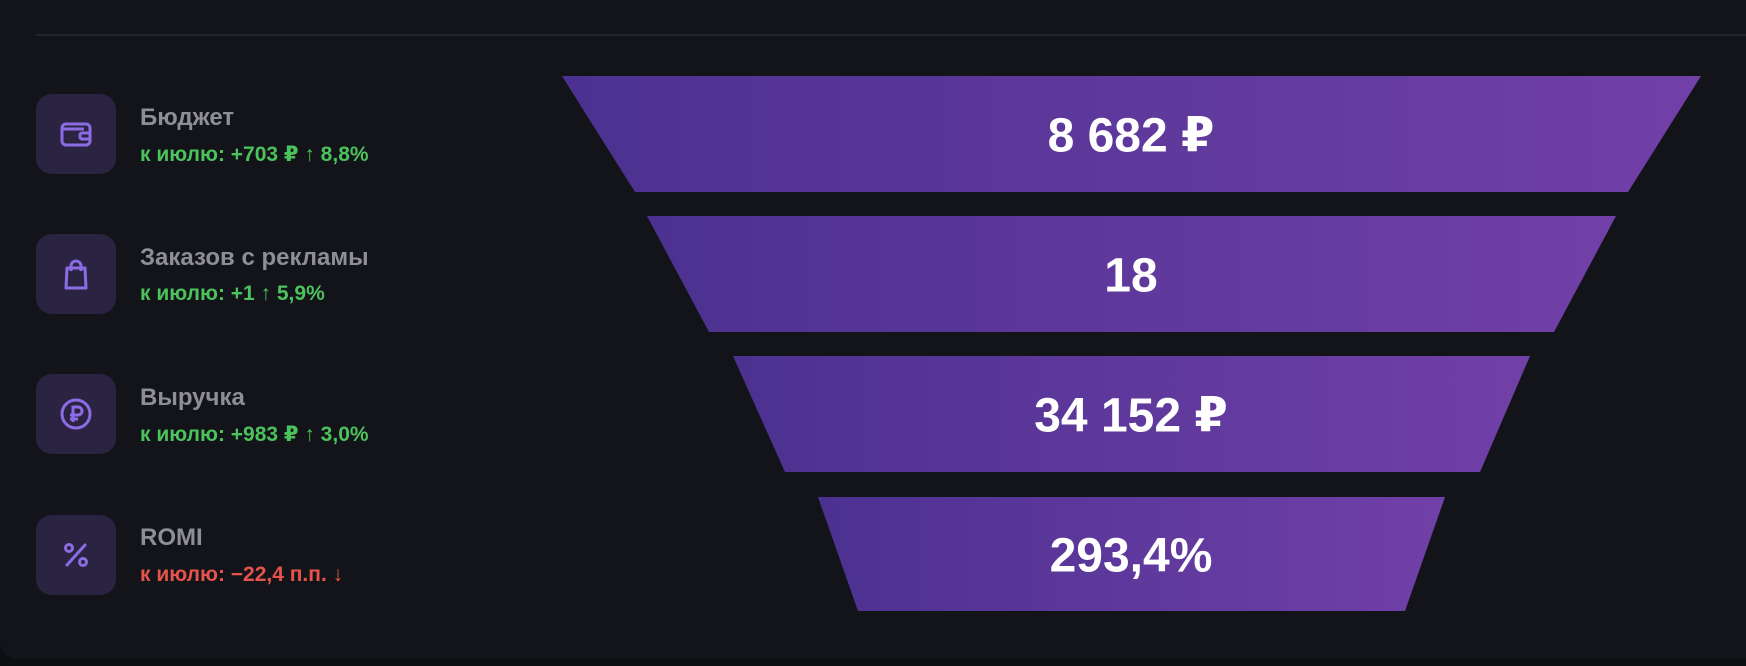  I want to click on stage-value: 18, so click(1130, 276).